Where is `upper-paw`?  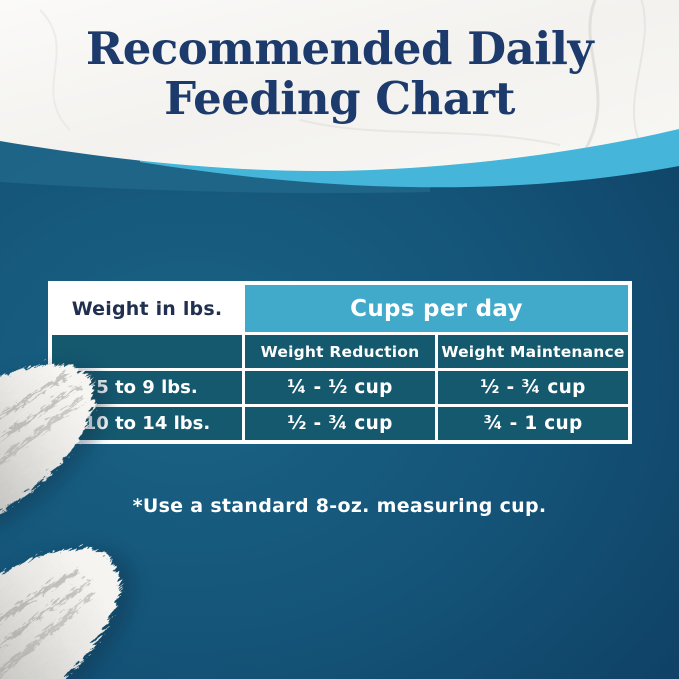
upper-paw is located at coordinates (45, 453).